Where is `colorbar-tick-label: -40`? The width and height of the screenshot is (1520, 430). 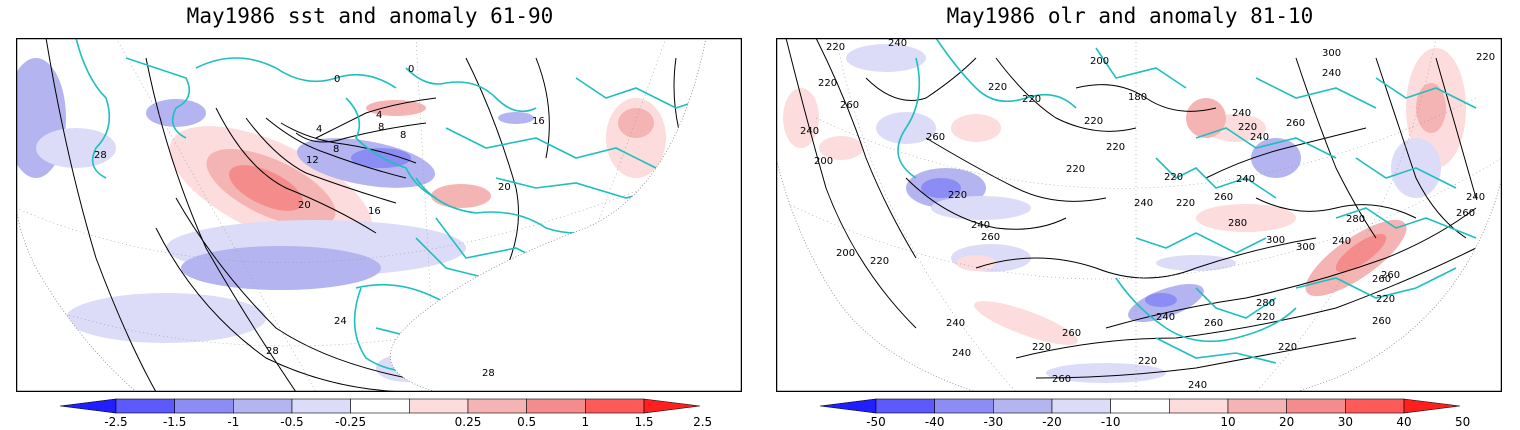 colorbar-tick-label: -40 is located at coordinates (935, 422).